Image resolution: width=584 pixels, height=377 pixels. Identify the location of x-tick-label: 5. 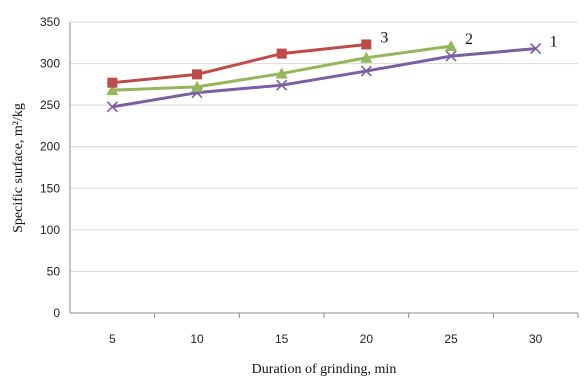
(112, 339).